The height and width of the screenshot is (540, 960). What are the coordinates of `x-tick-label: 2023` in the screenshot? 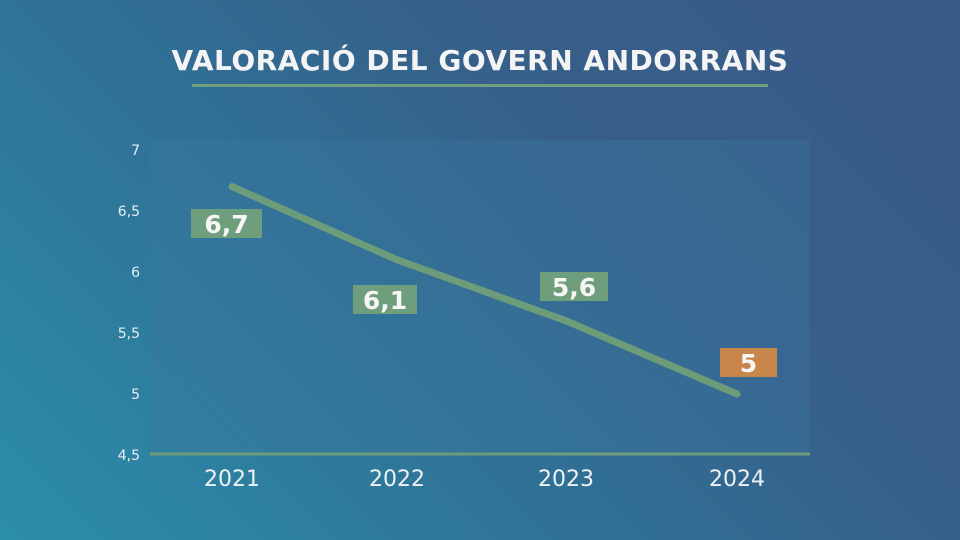 It's located at (566, 479).